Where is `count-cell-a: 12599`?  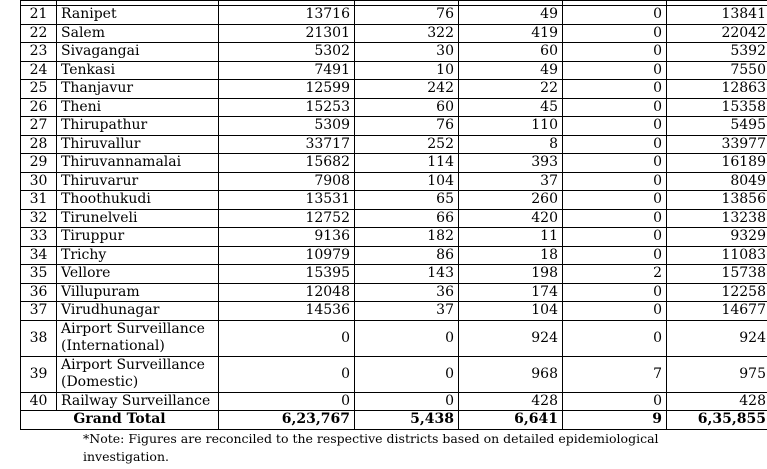
count-cell-a: 12599 is located at coordinates (286, 89).